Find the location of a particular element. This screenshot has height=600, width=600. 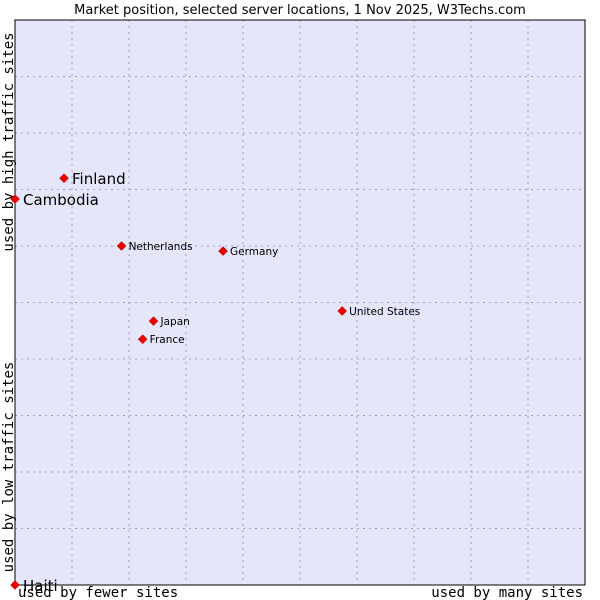

y-axis-label-high: used by high traffic sites is located at coordinates (9, 141).